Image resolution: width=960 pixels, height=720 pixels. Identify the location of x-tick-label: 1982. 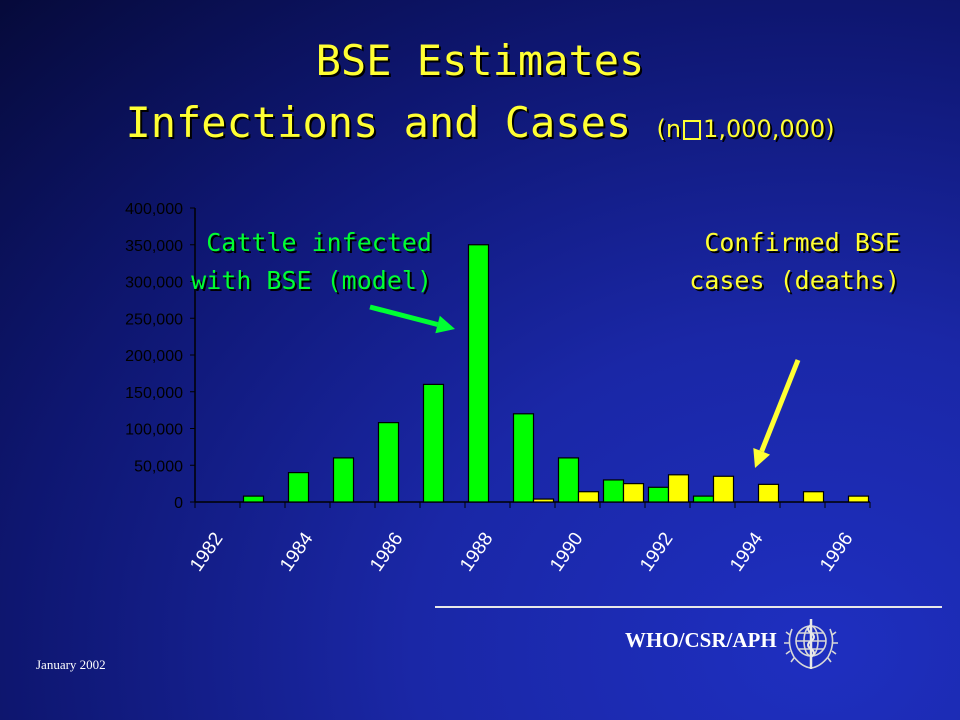
(206, 552).